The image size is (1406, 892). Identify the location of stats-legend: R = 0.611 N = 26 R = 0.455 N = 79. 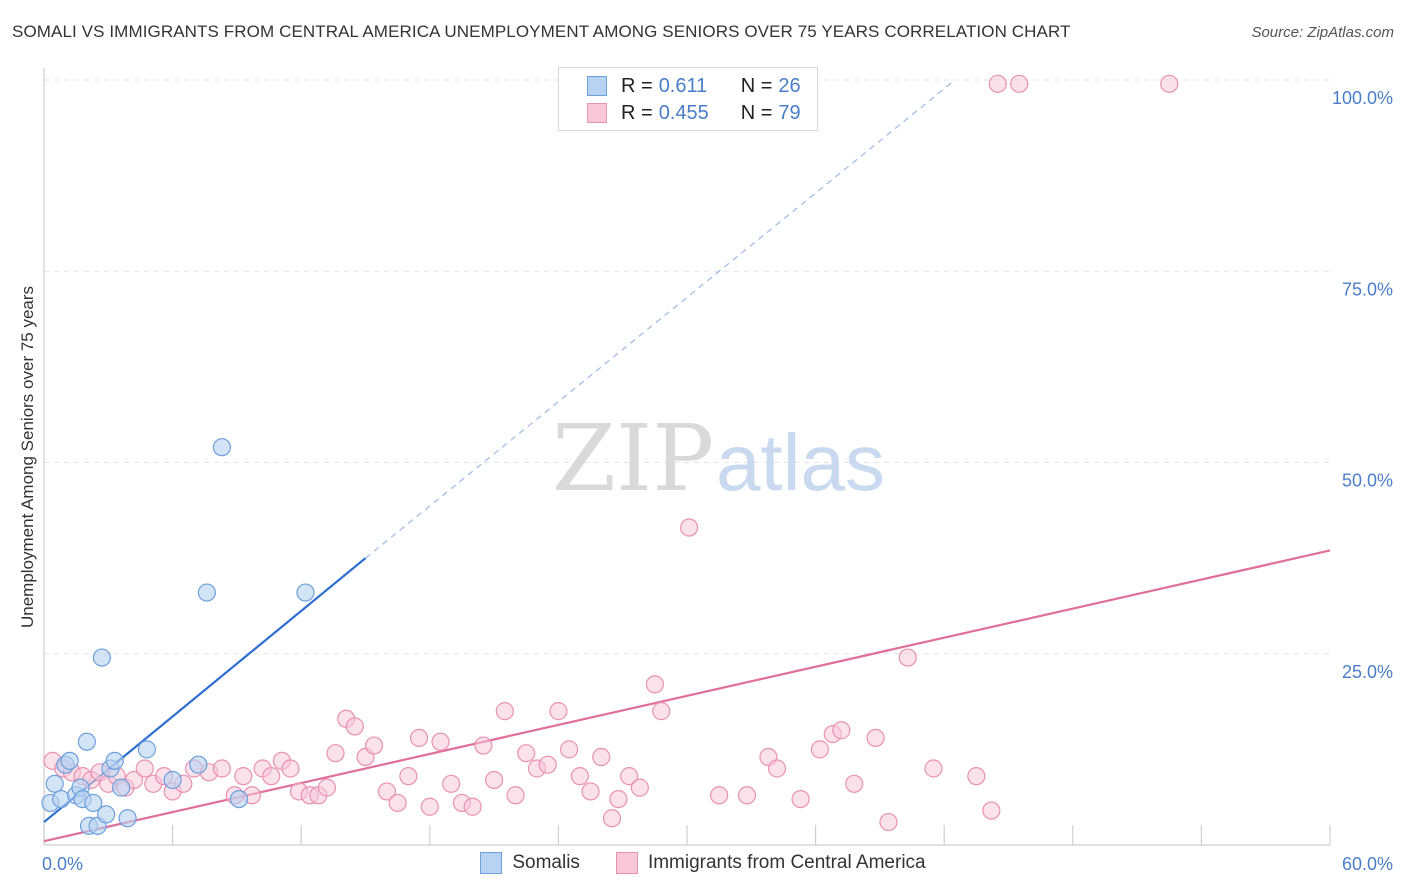
(688, 99).